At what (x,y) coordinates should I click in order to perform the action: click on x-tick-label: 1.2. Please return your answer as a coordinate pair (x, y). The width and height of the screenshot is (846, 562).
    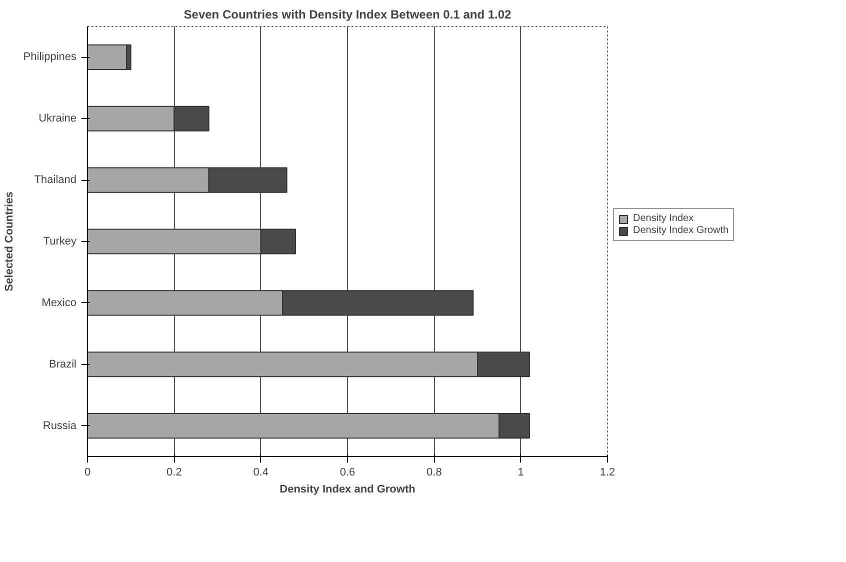
    Looking at the image, I should click on (608, 472).